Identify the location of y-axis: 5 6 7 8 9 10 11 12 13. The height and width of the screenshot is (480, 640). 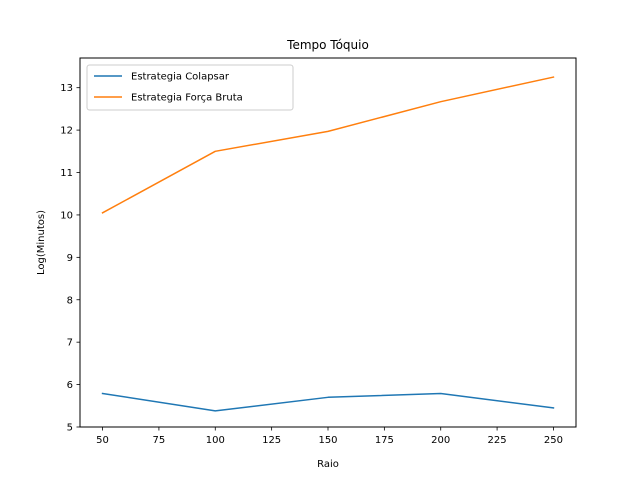
(70, 258).